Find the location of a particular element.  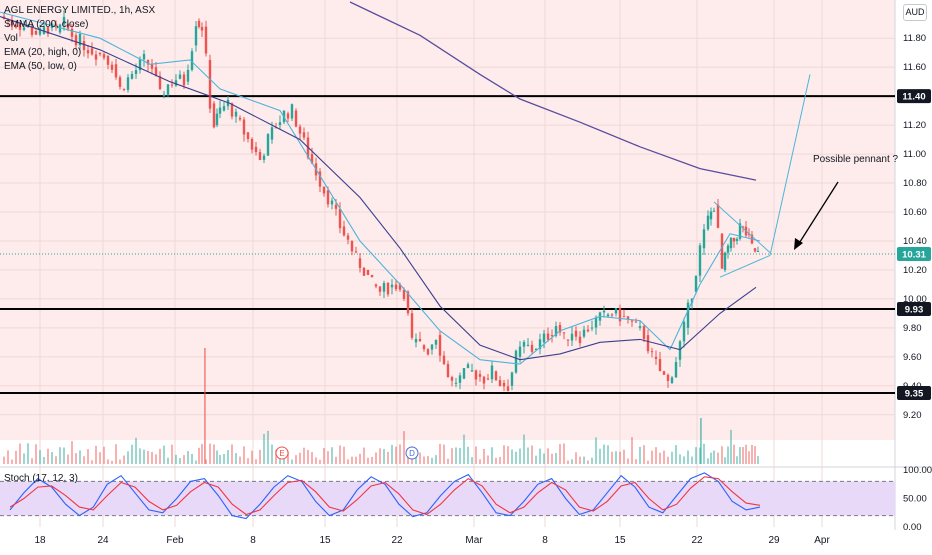

price-label-box is located at coordinates (914, 393).